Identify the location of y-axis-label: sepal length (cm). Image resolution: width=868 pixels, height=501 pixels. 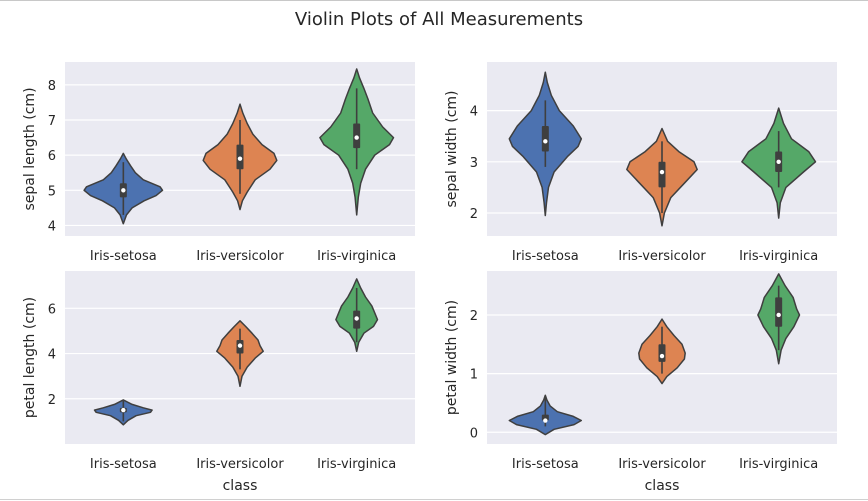
(30, 148).